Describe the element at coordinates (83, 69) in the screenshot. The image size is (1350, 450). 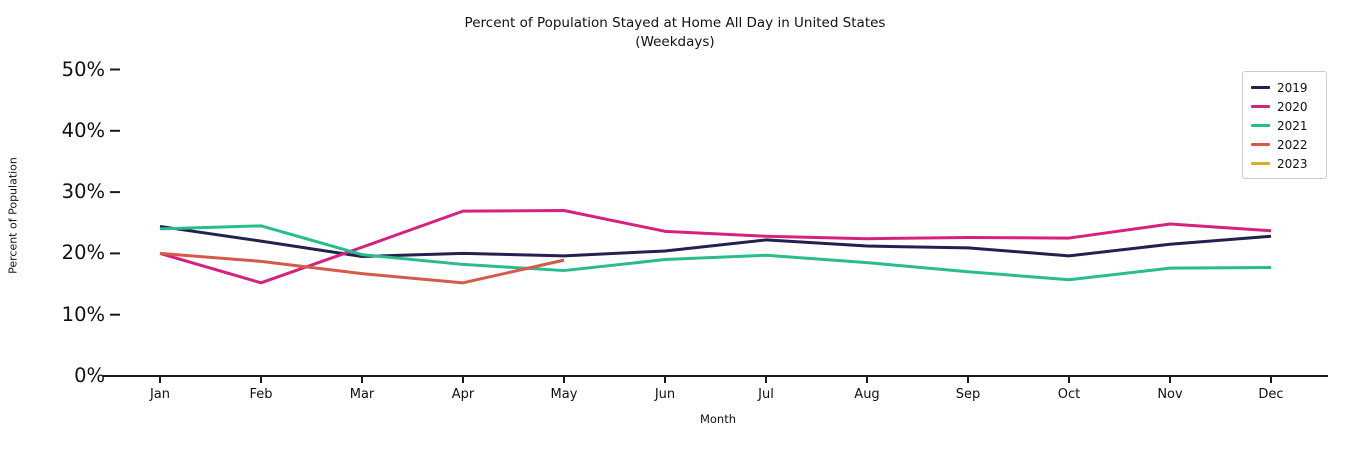
I see `y-tick-label: 50%` at that location.